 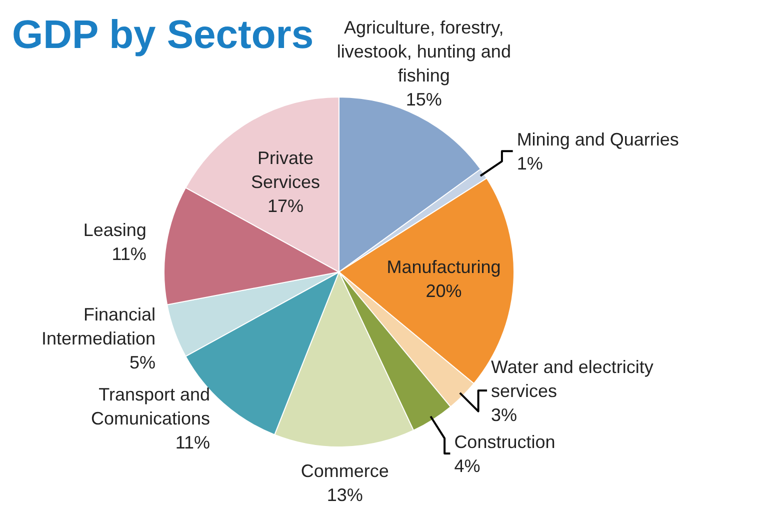 I want to click on slice-label: Water and electricity services, so click(x=572, y=378).